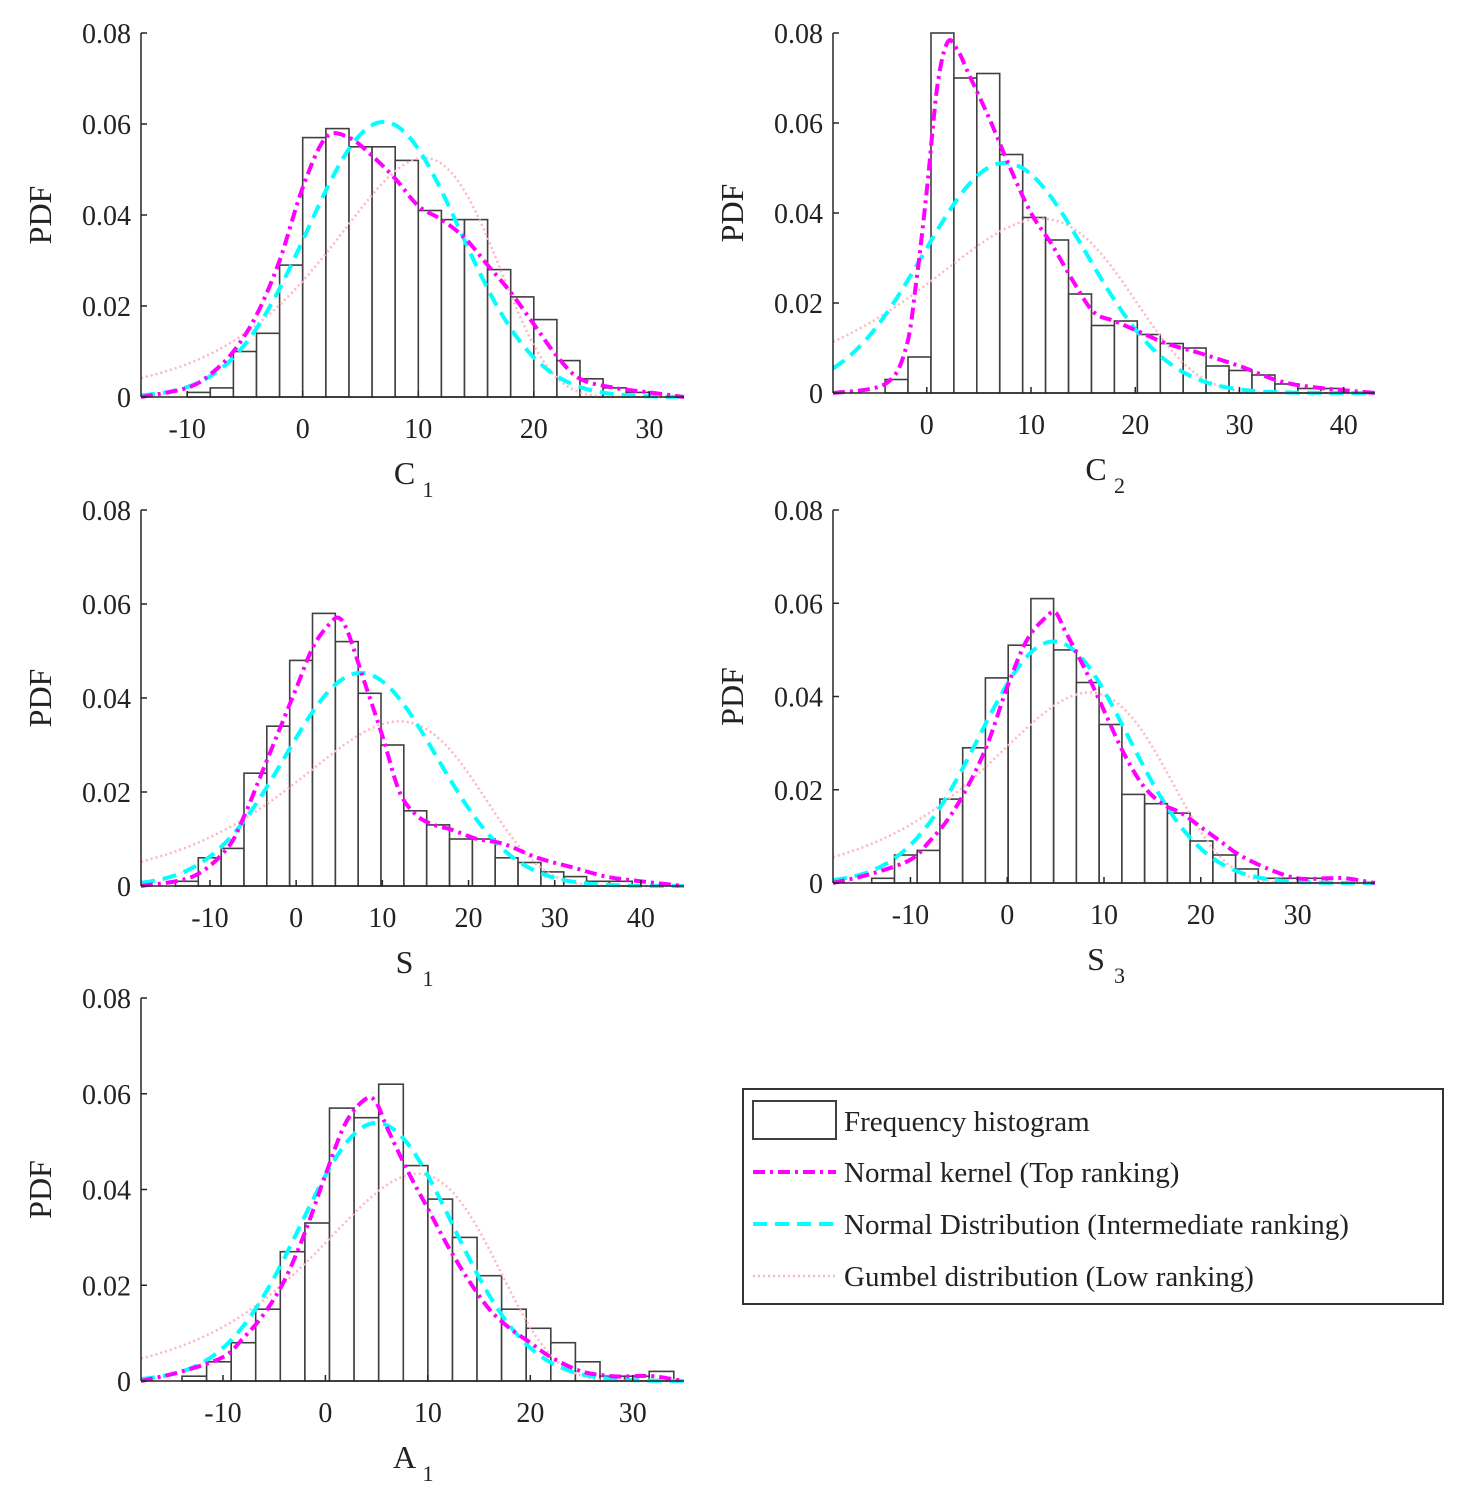  I want to click on legend-box, so click(1093, 1196).